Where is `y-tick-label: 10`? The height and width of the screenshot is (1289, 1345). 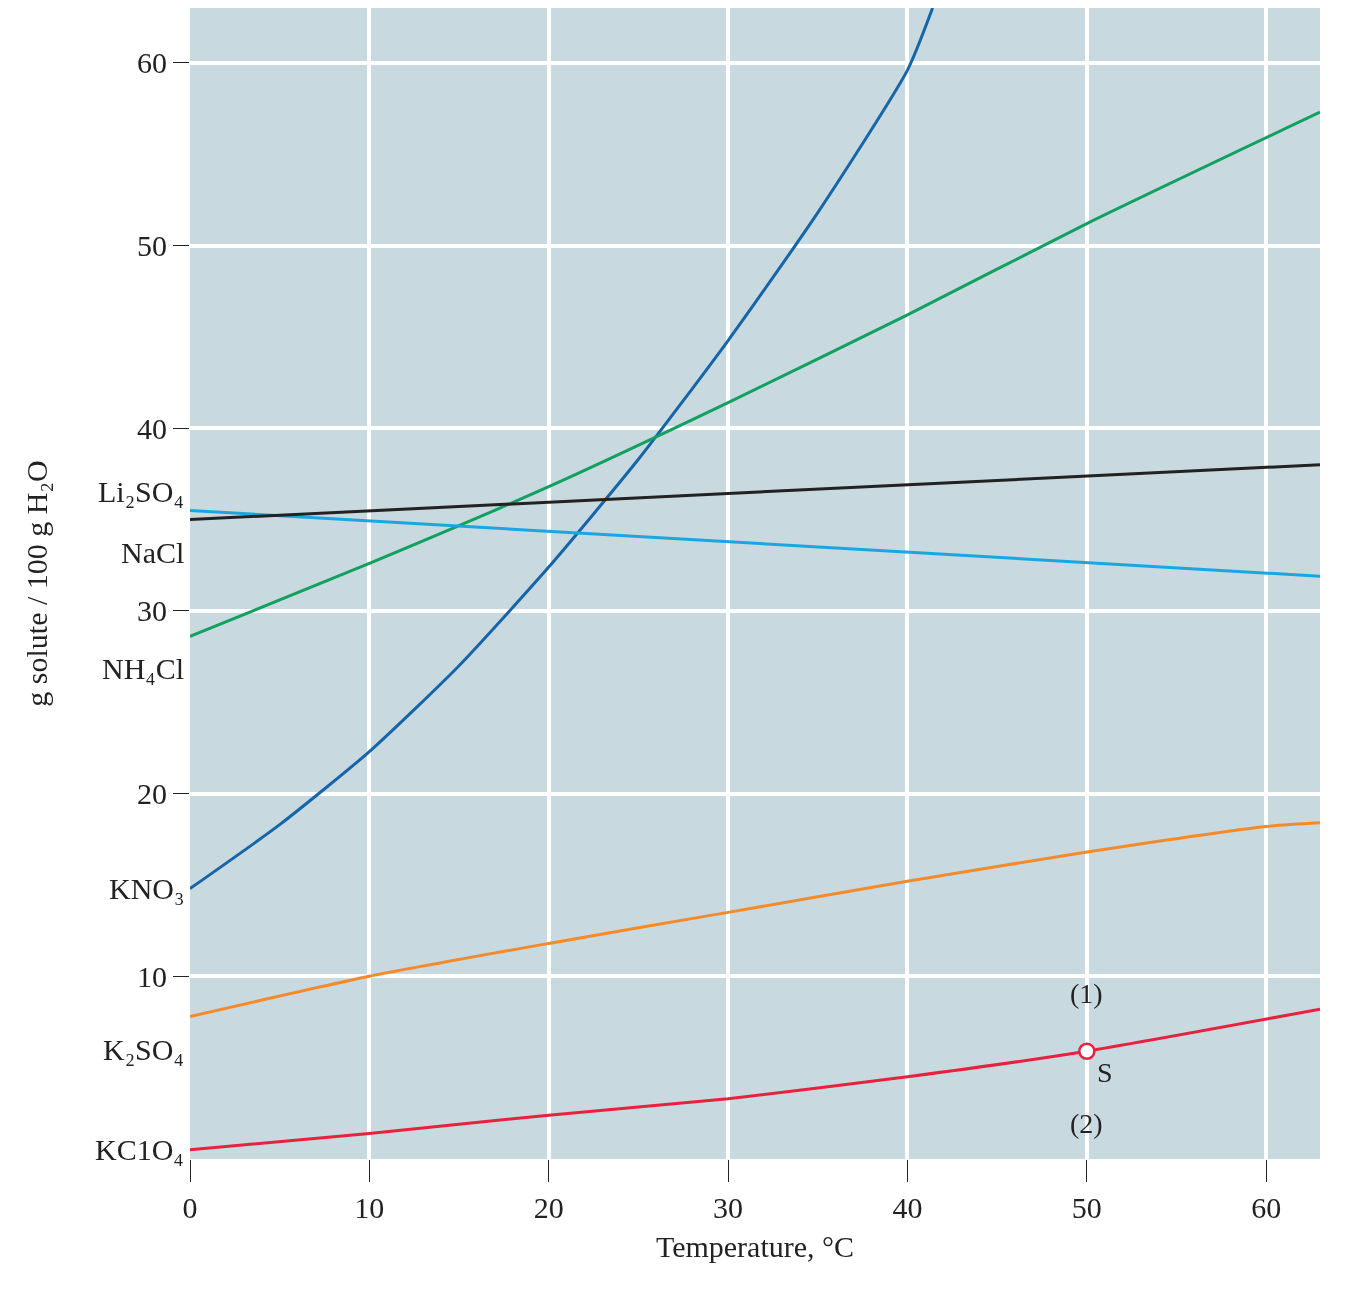 y-tick-label: 10 is located at coordinates (152, 976).